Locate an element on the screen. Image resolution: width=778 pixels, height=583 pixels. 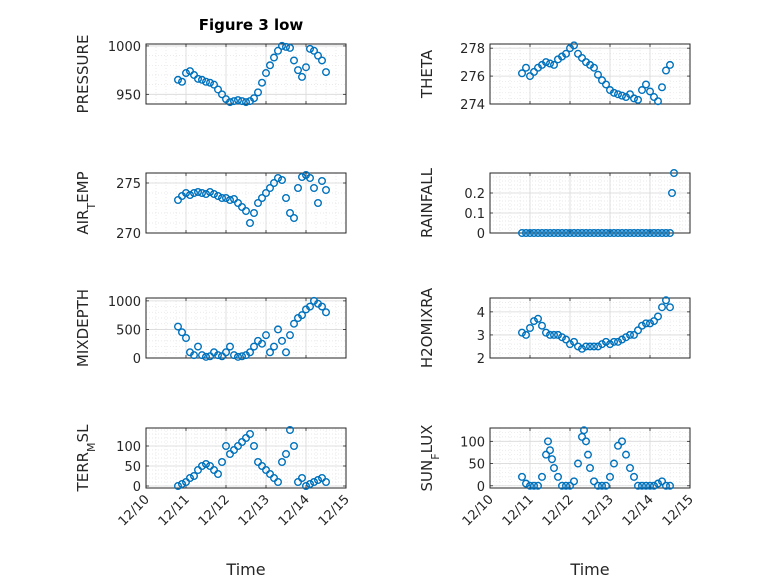
y-tick-label: 1000 is located at coordinates (124, 47).